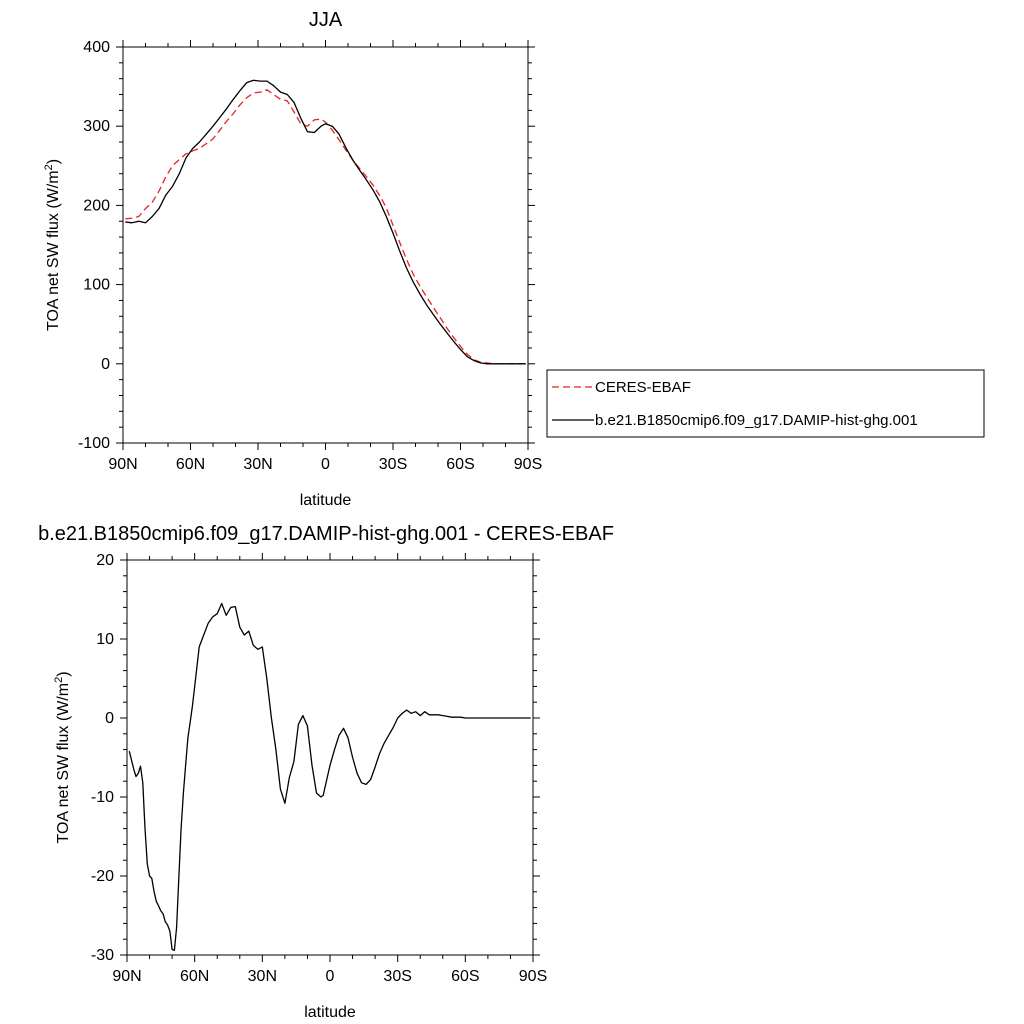 The height and width of the screenshot is (1024, 1024). Describe the element at coordinates (326, 20) in the screenshot. I see `chart-title: JJA` at that location.